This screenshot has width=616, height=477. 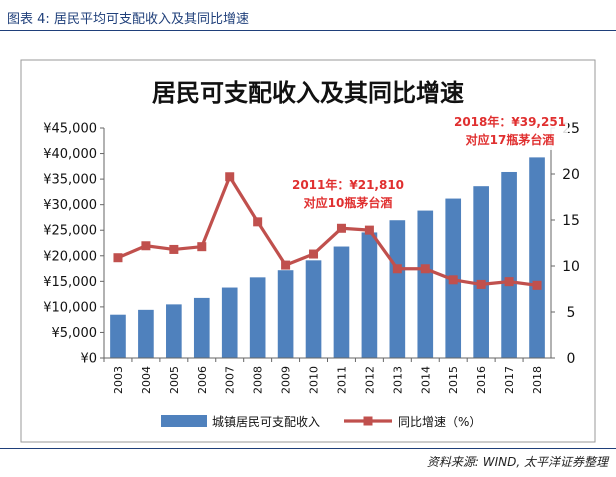 What do you see at coordinates (258, 380) in the screenshot?
I see `x-tick-label: 2008` at bounding box center [258, 380].